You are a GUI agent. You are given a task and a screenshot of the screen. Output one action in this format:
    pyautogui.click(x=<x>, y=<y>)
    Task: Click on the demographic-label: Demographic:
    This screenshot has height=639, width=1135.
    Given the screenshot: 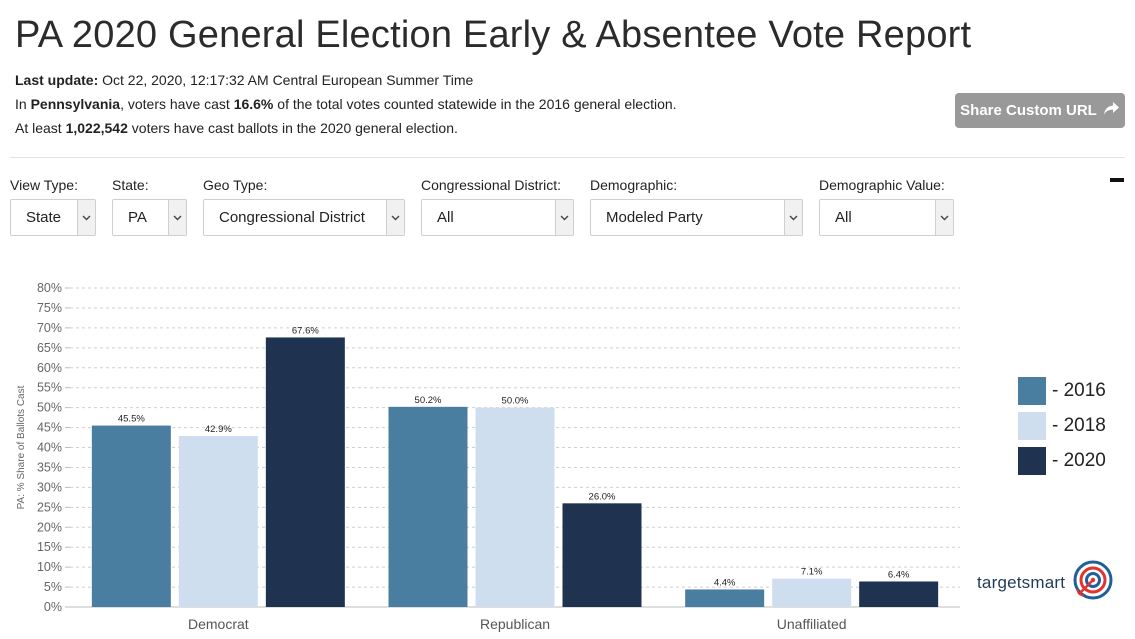 What is the action you would take?
    pyautogui.click(x=634, y=185)
    